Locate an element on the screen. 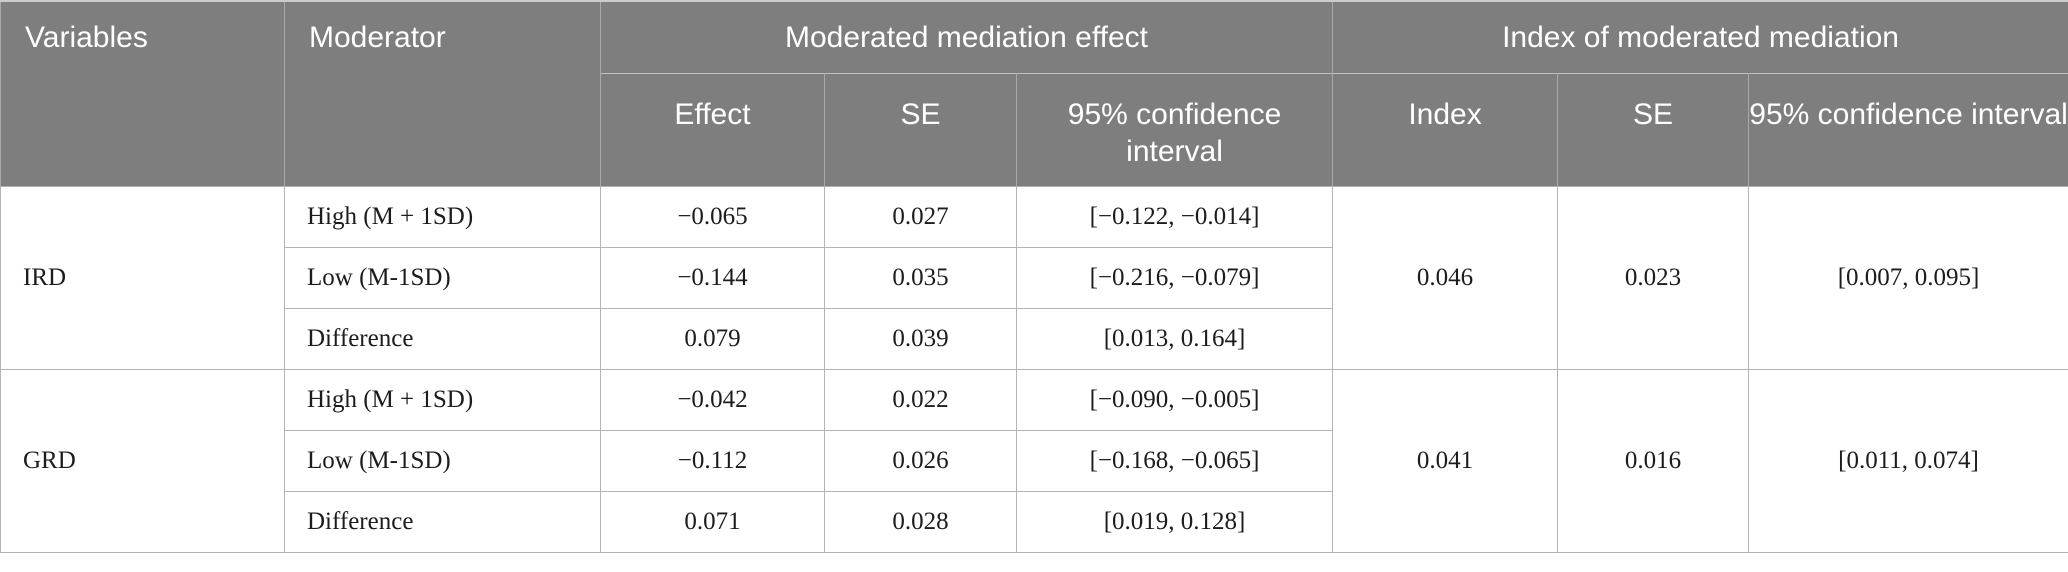  cell-se: 0.035 is located at coordinates (920, 277).